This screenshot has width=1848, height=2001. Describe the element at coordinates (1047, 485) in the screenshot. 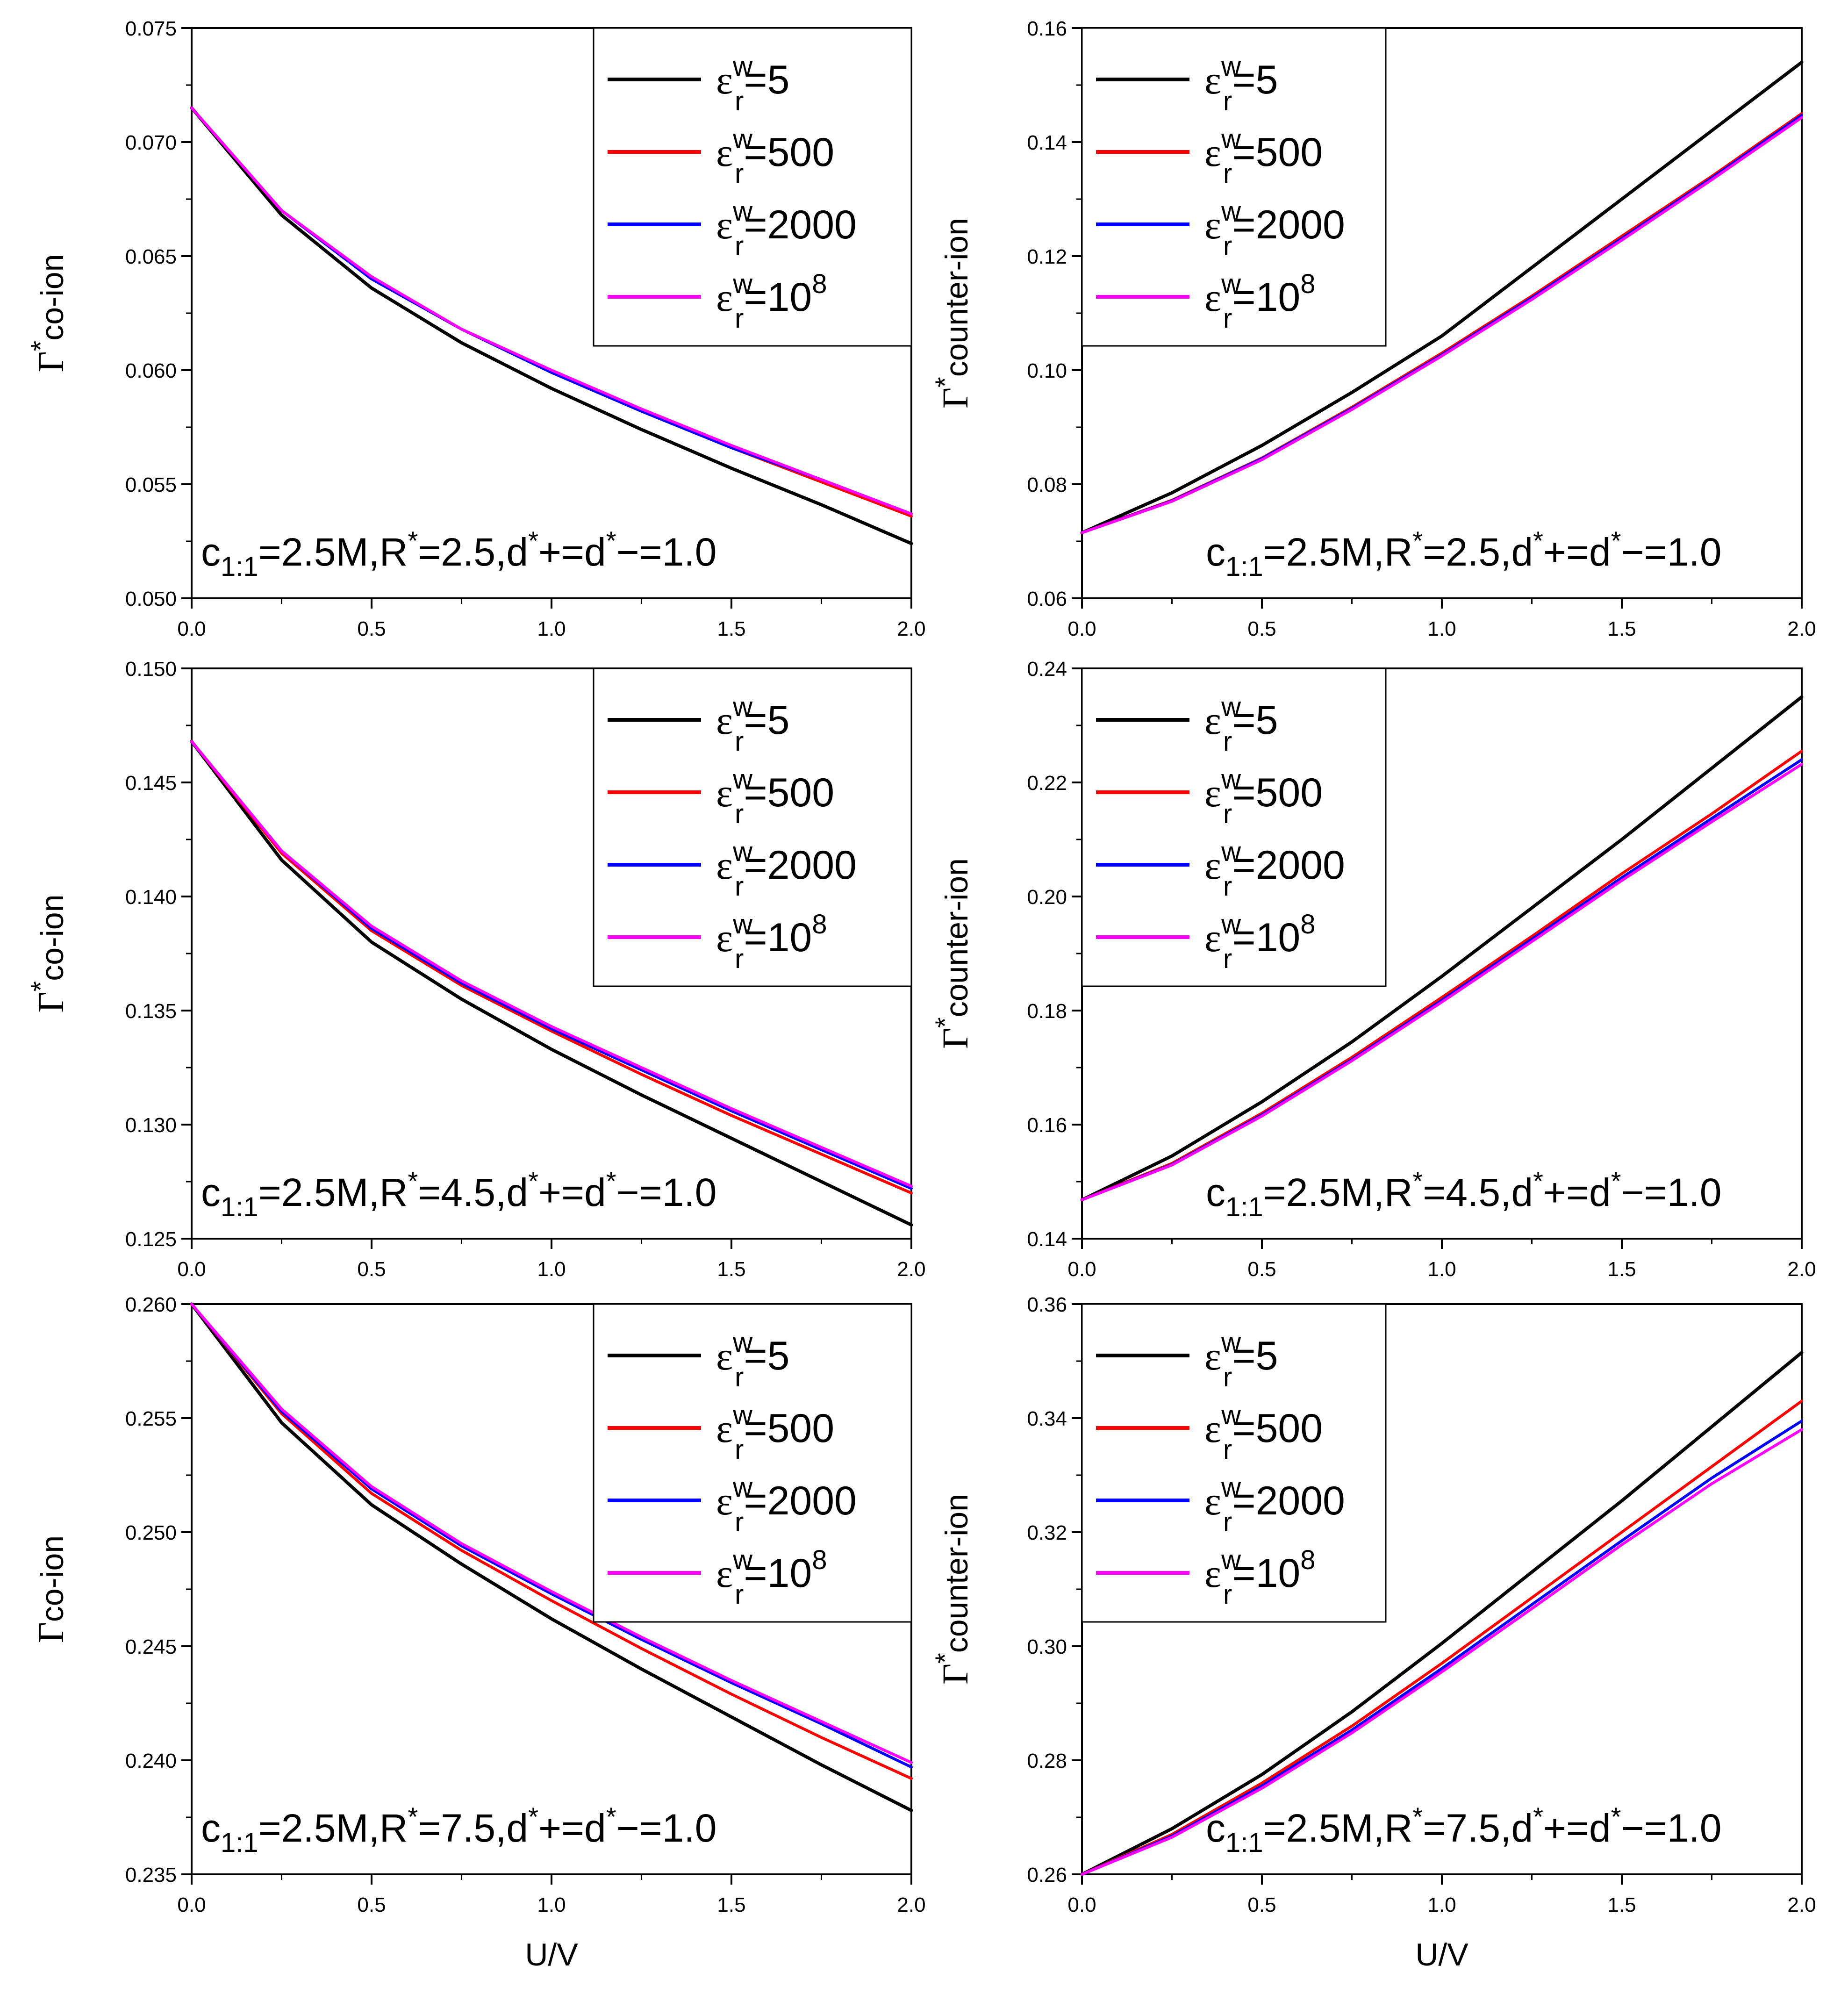

I see `y-tick-label: 0.08` at that location.